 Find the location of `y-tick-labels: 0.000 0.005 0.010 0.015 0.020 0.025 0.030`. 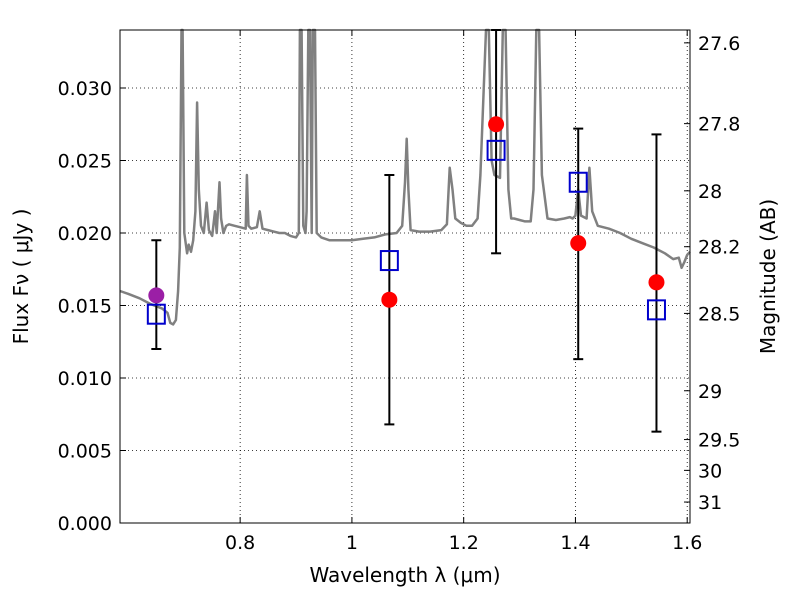

y-tick-labels: 0.000 0.005 0.010 0.015 0.020 0.025 0.030 is located at coordinates (85, 306).